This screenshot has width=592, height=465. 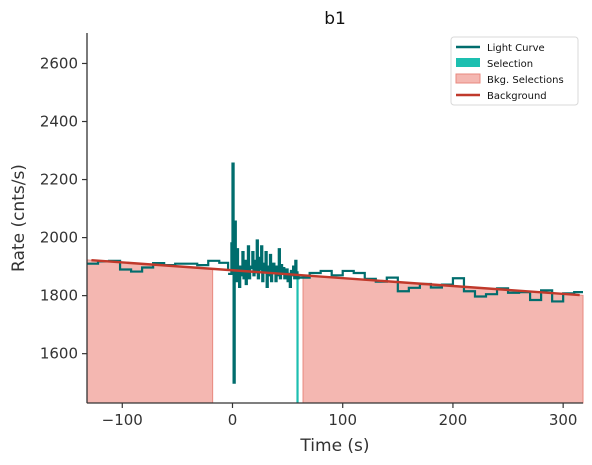 I want to click on legend-swatch-selection, so click(x=468, y=62).